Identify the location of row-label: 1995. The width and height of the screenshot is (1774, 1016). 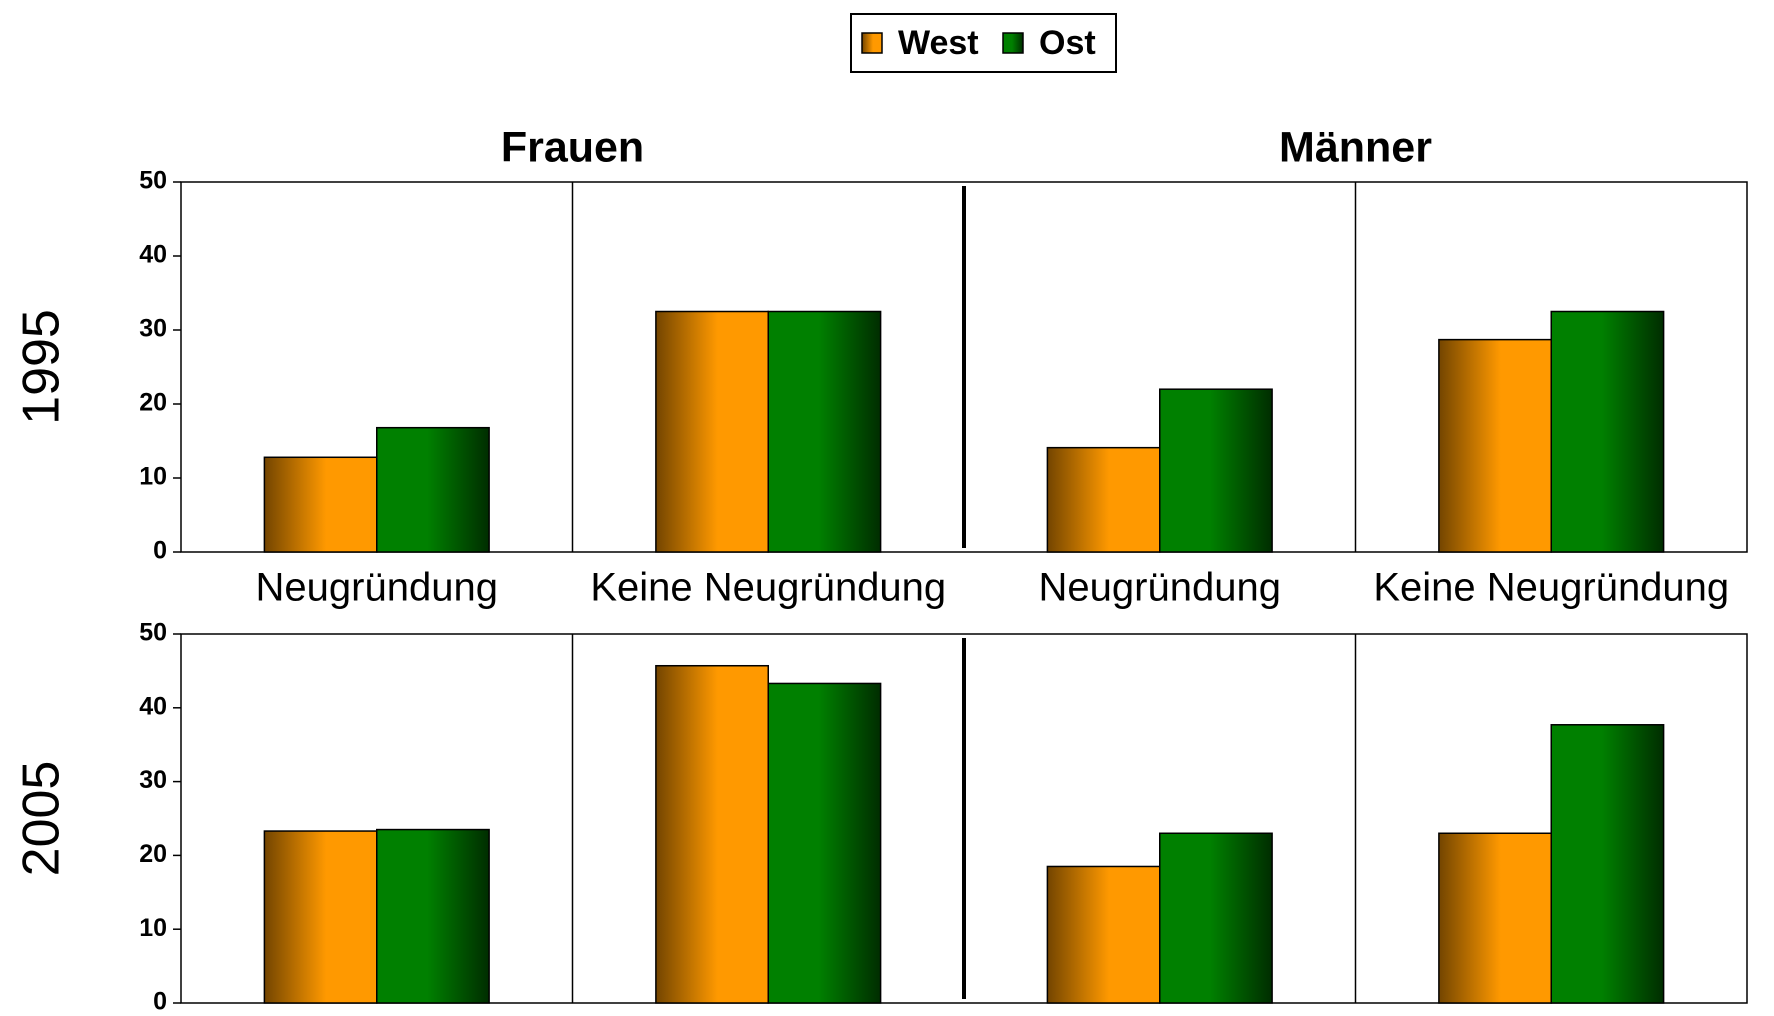
(42, 367).